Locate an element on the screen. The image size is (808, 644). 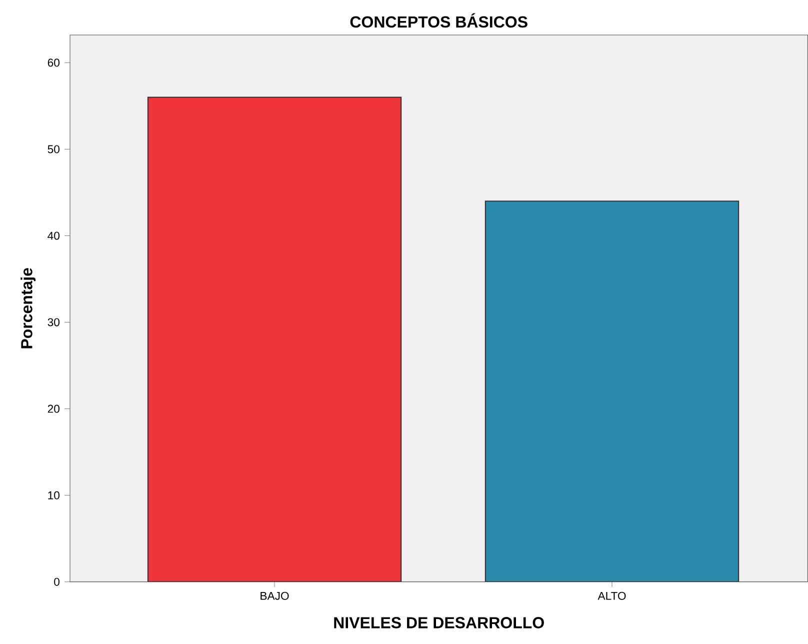
y-axis-title: Porcentaje is located at coordinates (28, 308).